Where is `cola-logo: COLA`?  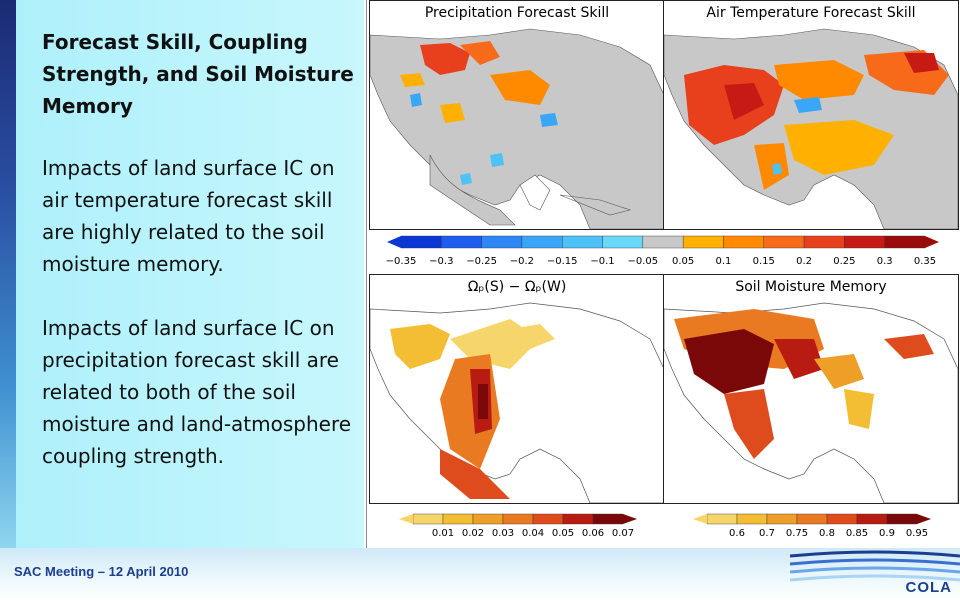
cola-logo: COLA is located at coordinates (928, 587).